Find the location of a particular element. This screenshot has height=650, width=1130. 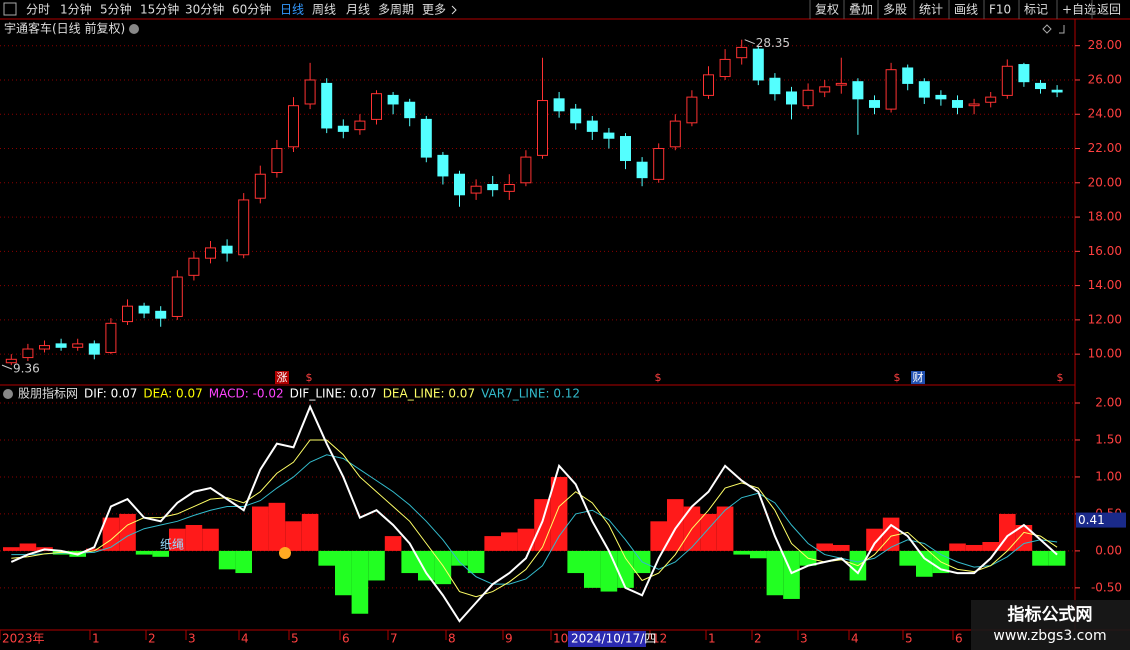

time-label: 7 is located at coordinates (394, 639).